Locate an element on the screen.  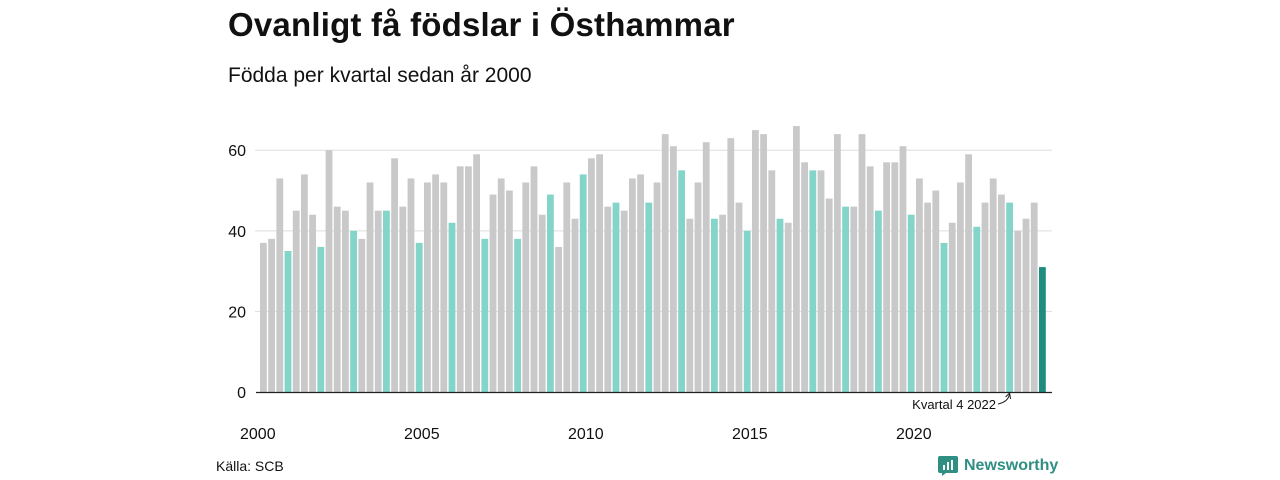
brand-name: Newsworthy is located at coordinates (1011, 465).